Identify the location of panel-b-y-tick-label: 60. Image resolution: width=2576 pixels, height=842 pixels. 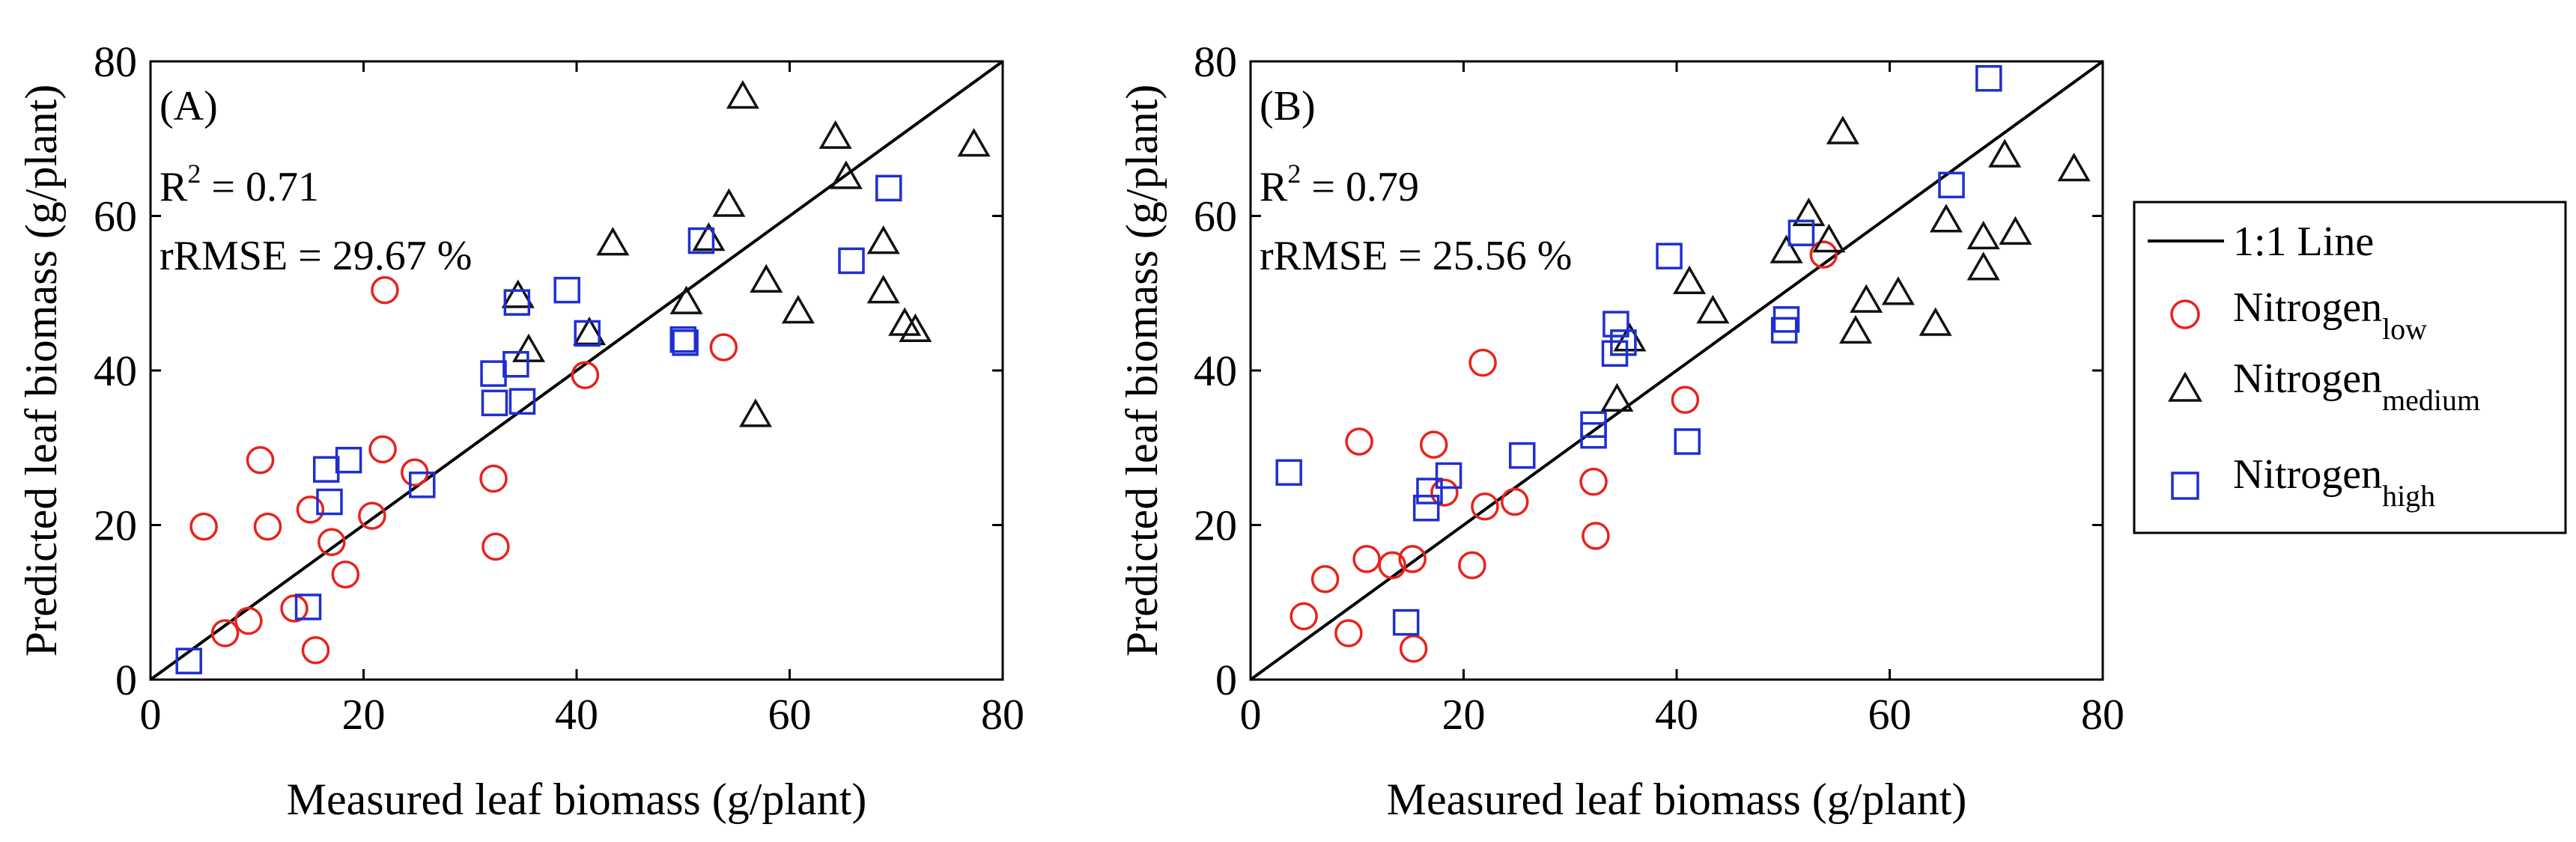
(1215, 216).